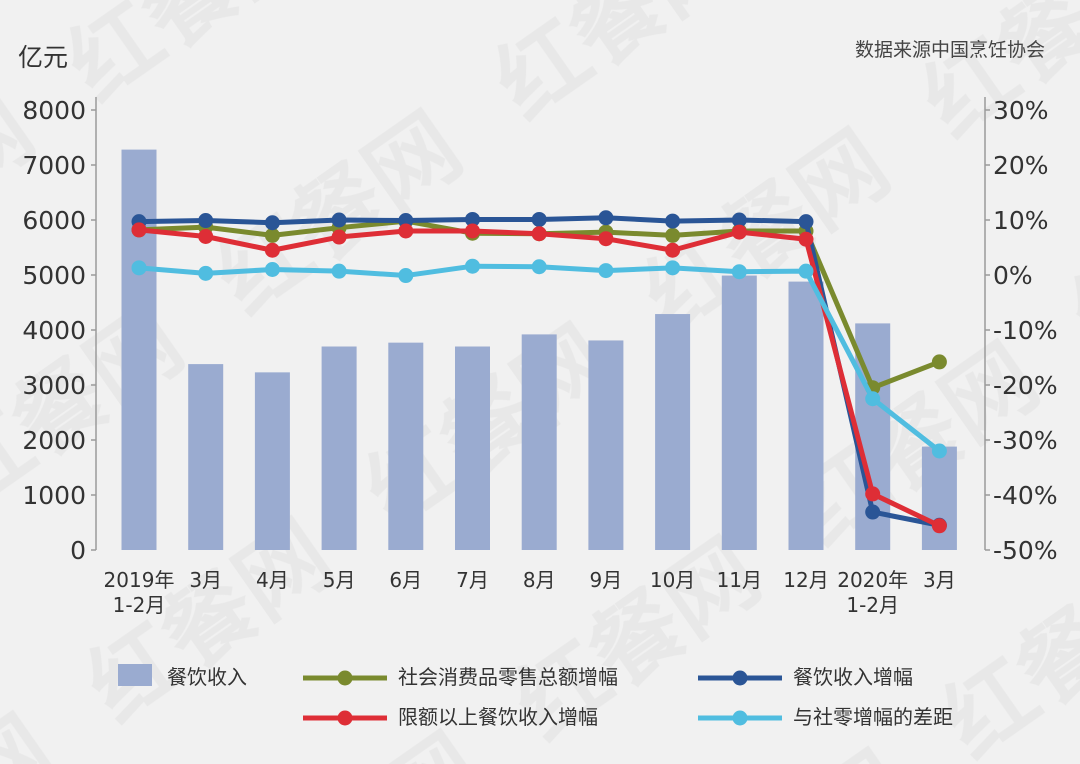 This screenshot has width=1080, height=764. I want to click on x-tick-label-line: 2019年, so click(139, 580).